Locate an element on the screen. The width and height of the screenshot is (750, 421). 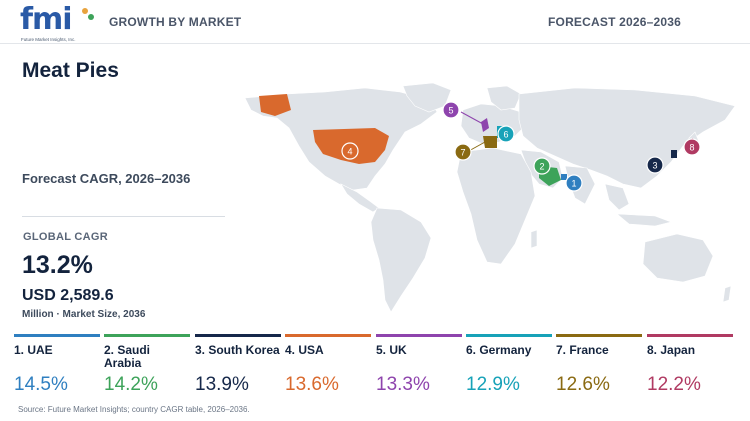
country-cagr-value: 13.3% is located at coordinates (403, 384).